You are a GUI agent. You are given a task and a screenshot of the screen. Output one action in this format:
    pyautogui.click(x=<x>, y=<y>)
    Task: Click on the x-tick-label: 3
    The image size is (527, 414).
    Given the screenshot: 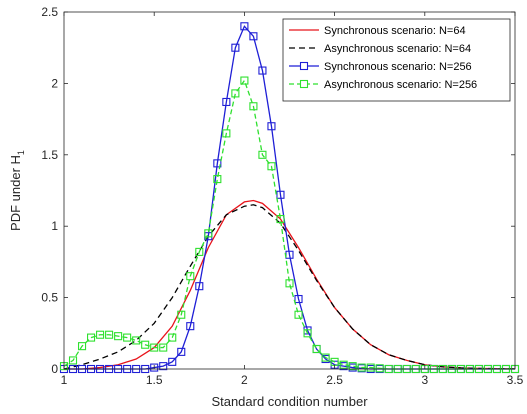 What is the action you would take?
    pyautogui.click(x=424, y=380)
    